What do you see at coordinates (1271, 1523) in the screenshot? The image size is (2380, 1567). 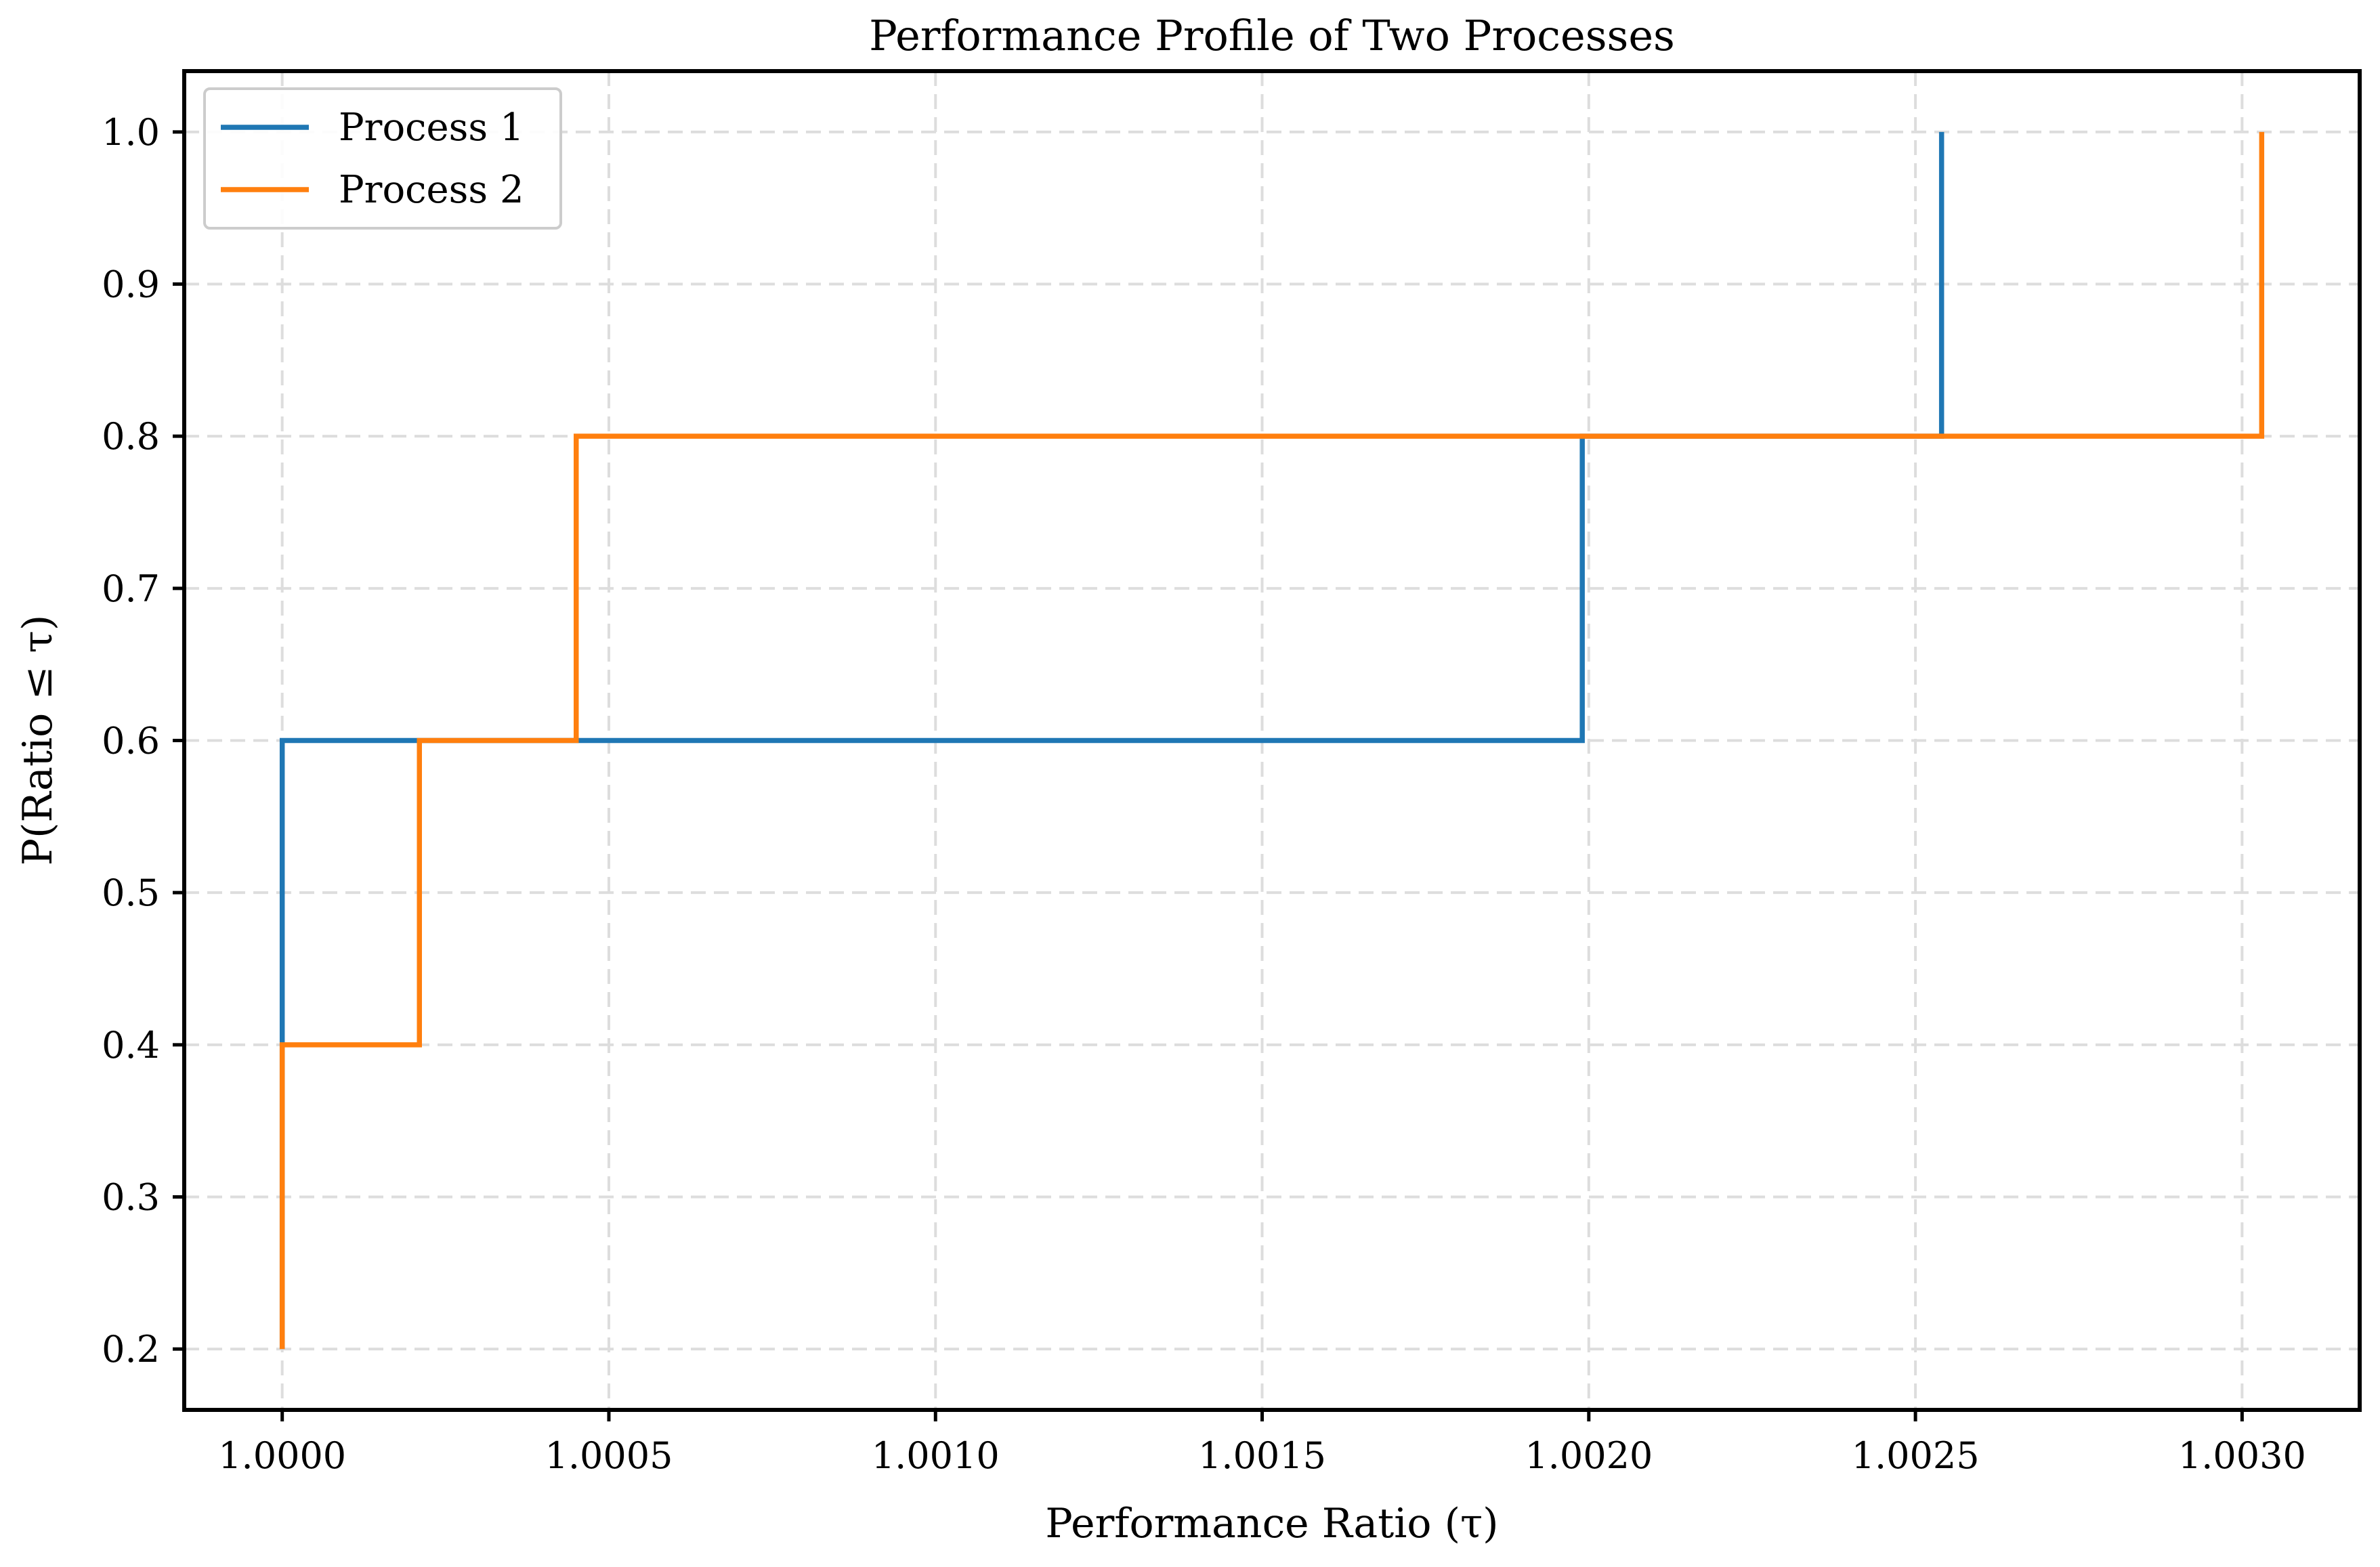 I see `x-axis-label: Performance Ratio (τ)` at bounding box center [1271, 1523].